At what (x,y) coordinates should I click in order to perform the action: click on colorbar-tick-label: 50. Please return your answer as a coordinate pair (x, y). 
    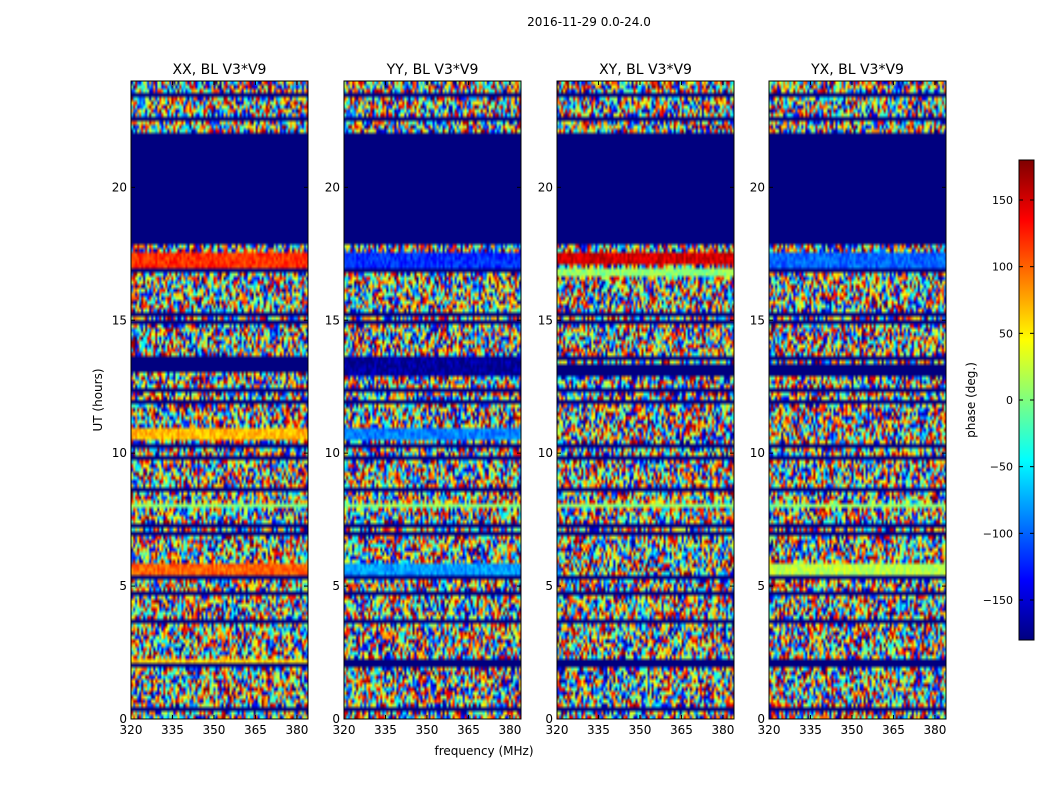
    Looking at the image, I should click on (1006, 333).